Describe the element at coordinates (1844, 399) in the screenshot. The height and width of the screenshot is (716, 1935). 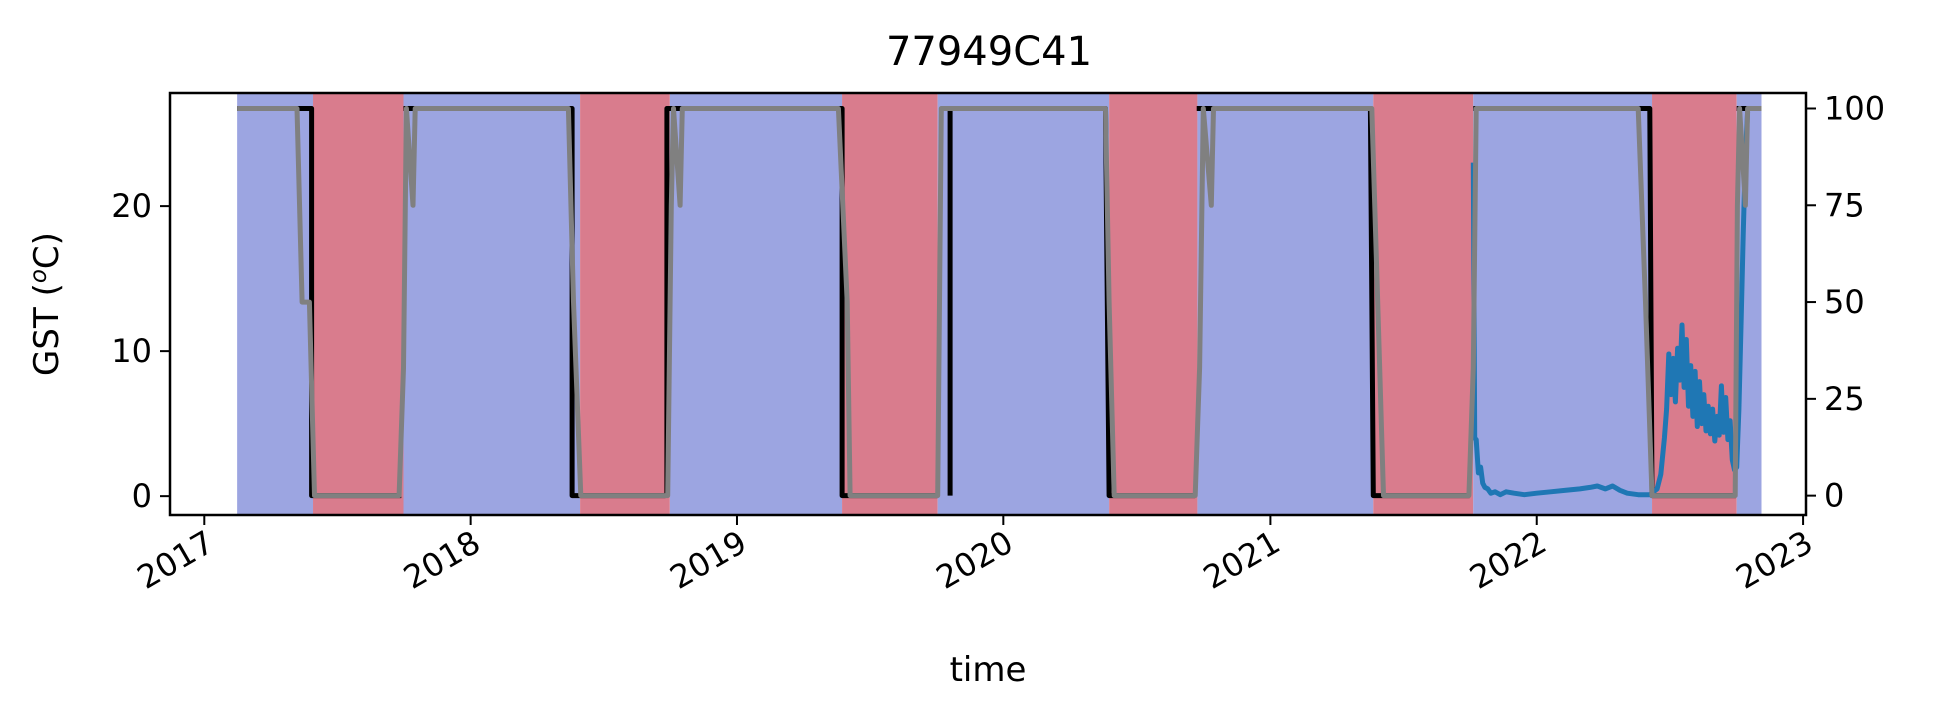
I see `y2-tick-label-1: 25` at that location.